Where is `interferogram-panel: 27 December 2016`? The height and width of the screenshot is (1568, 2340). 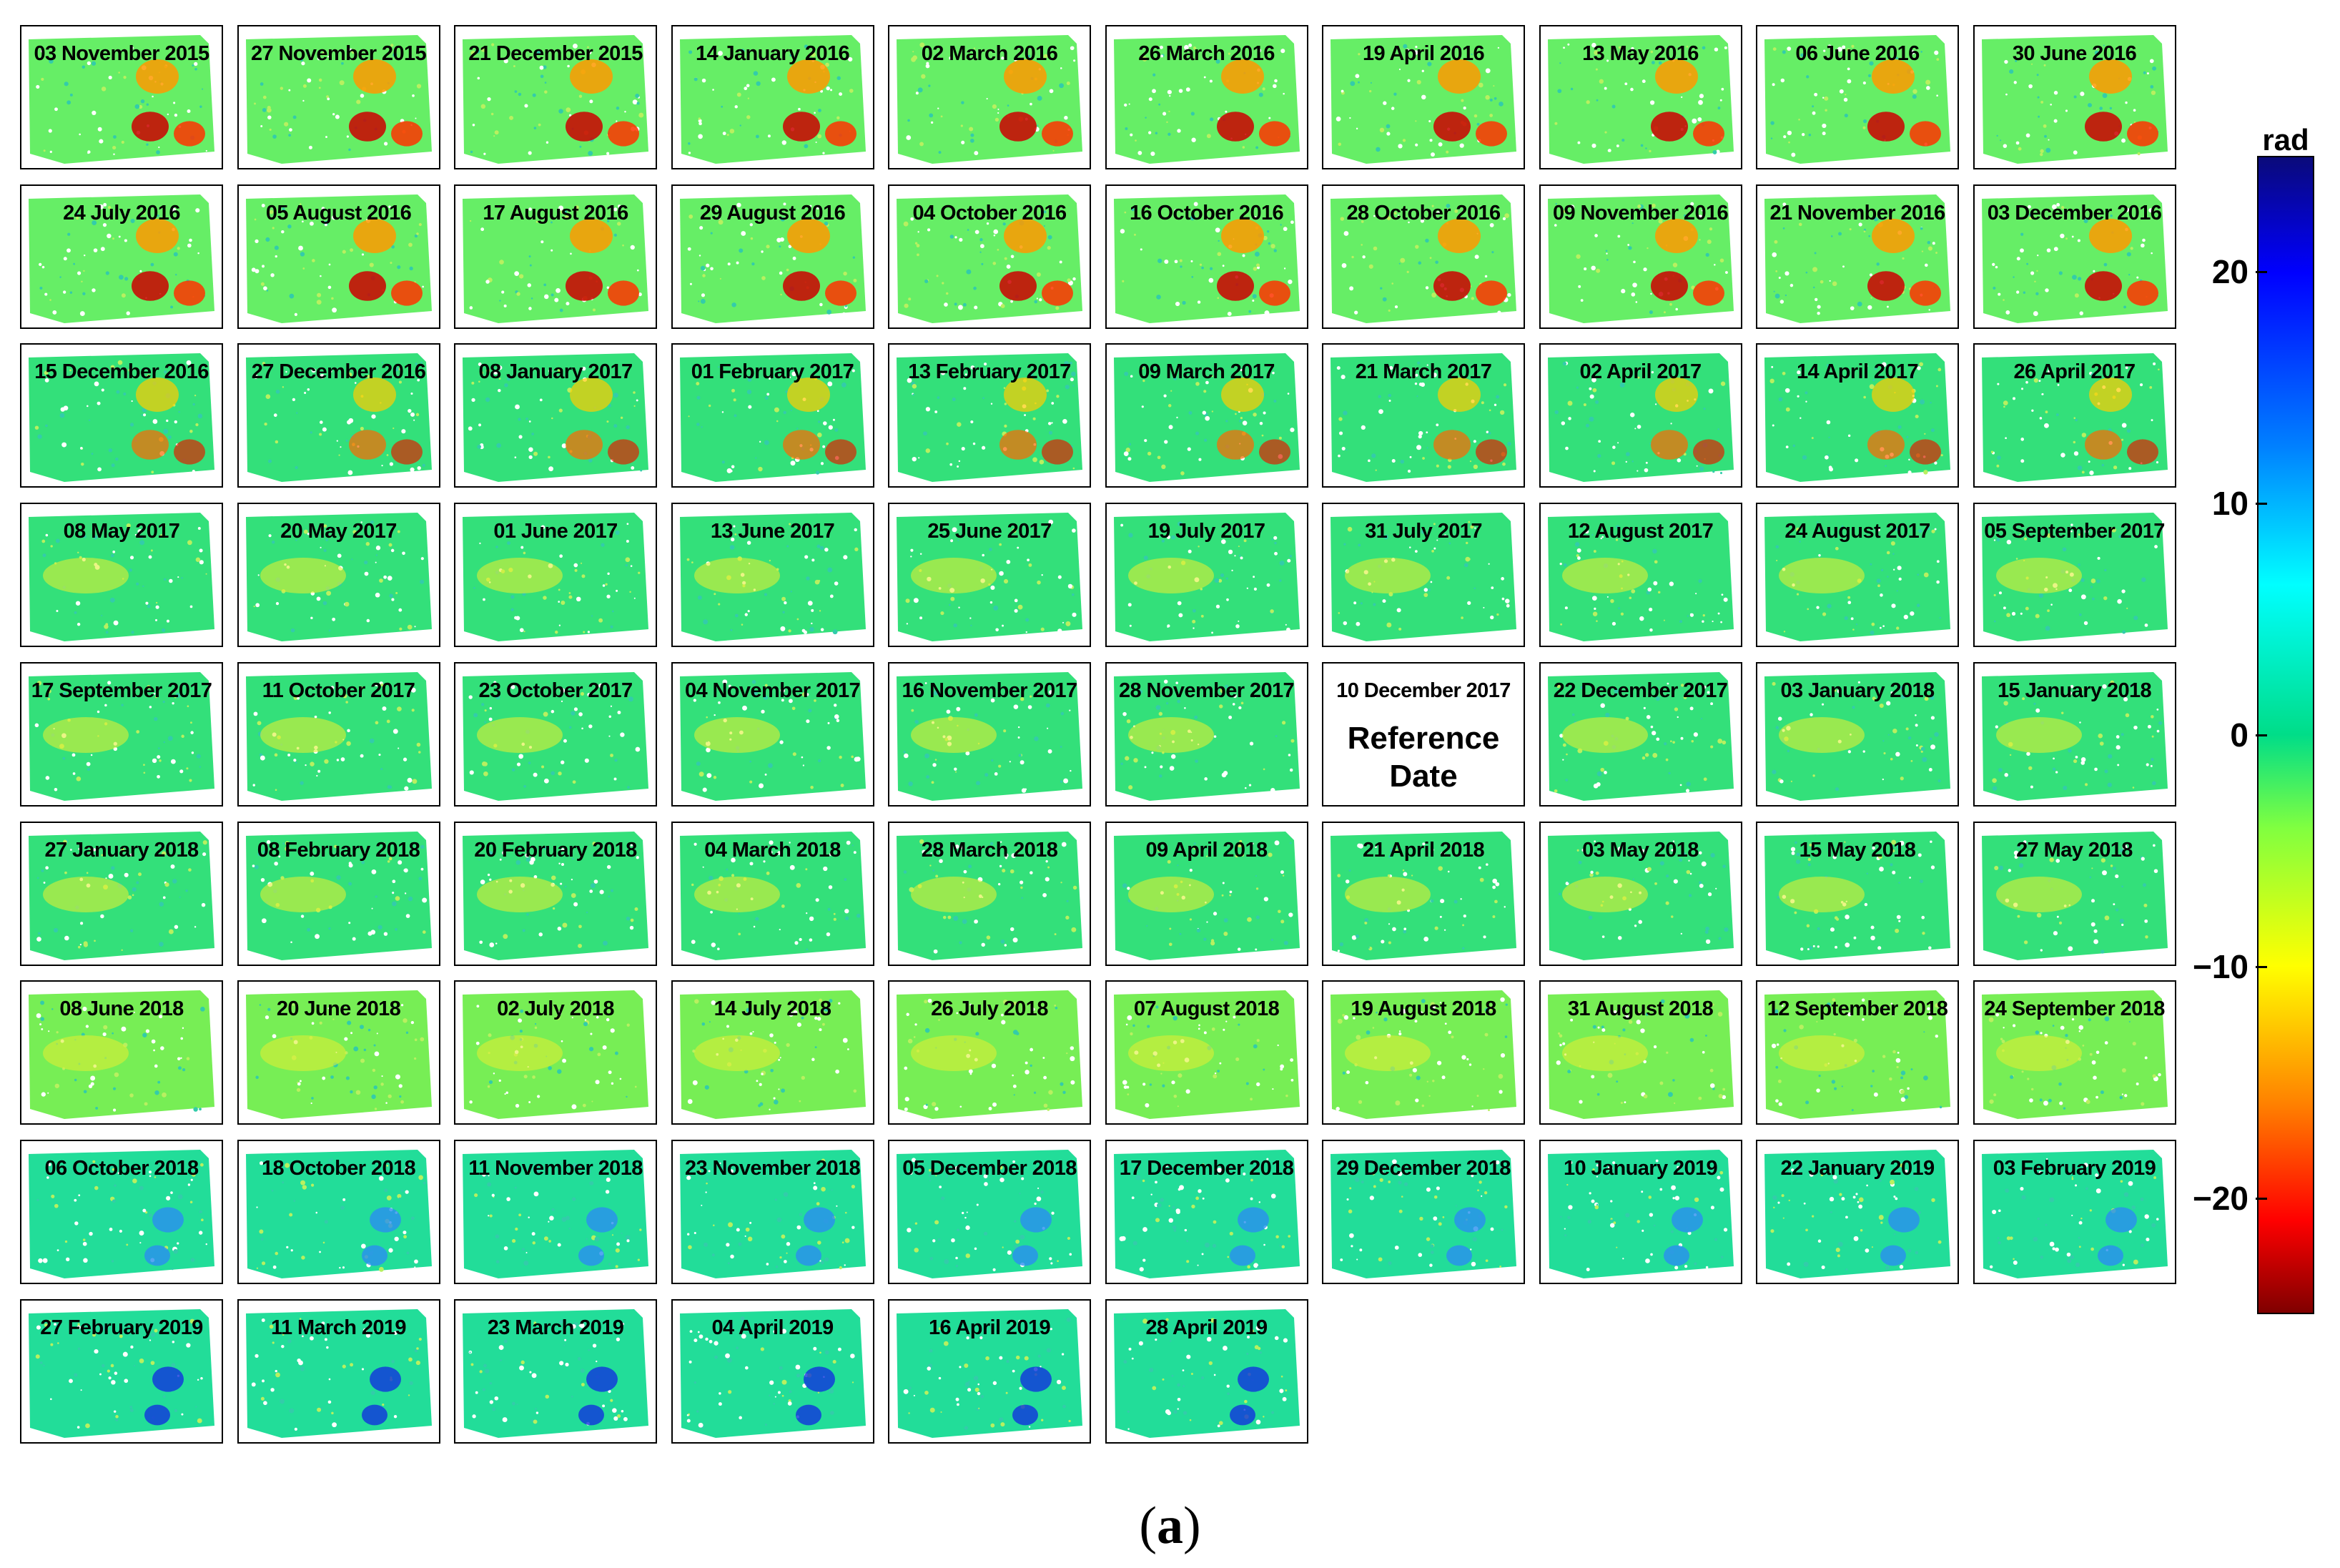
interferogram-panel: 27 December 2016 is located at coordinates (338, 415).